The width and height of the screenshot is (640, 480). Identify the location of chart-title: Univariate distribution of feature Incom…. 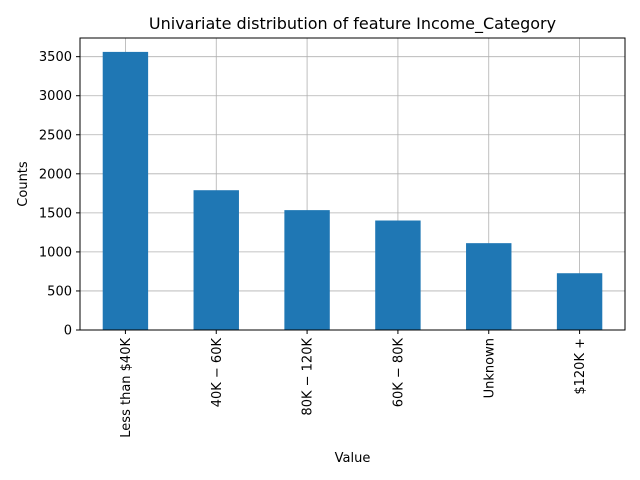
(352, 24).